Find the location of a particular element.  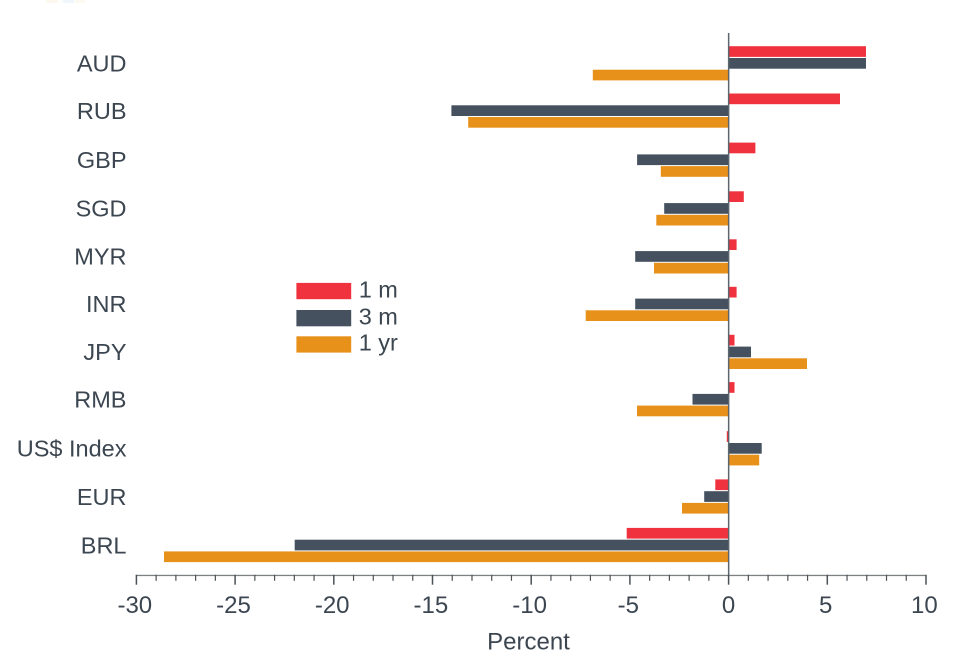

svg-text: 1 m is located at coordinates (378, 289).